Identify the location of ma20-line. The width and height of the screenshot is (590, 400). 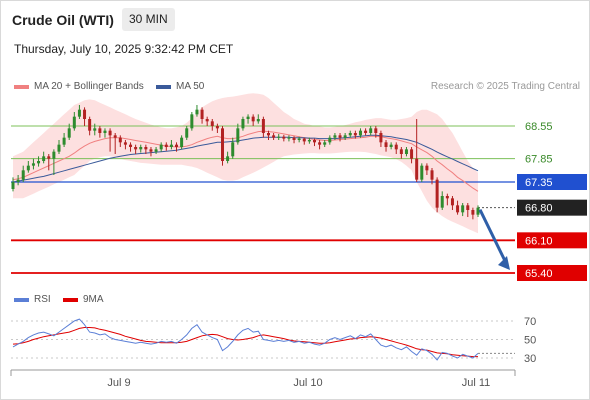
(245, 161).